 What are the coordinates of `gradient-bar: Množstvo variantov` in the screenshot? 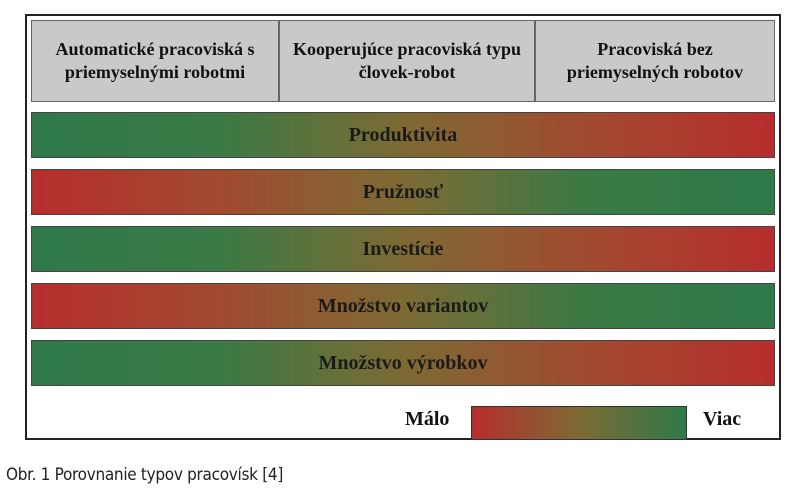 It's located at (403, 306).